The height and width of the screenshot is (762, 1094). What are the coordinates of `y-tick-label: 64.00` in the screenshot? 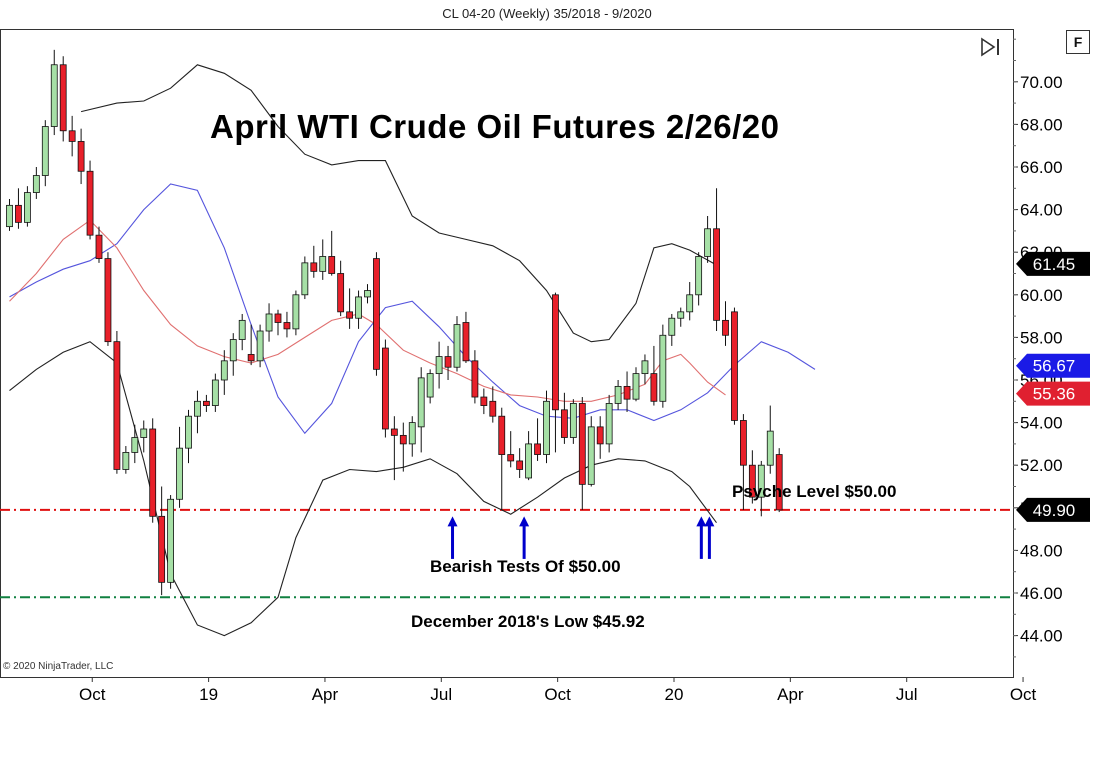 It's located at (1041, 210).